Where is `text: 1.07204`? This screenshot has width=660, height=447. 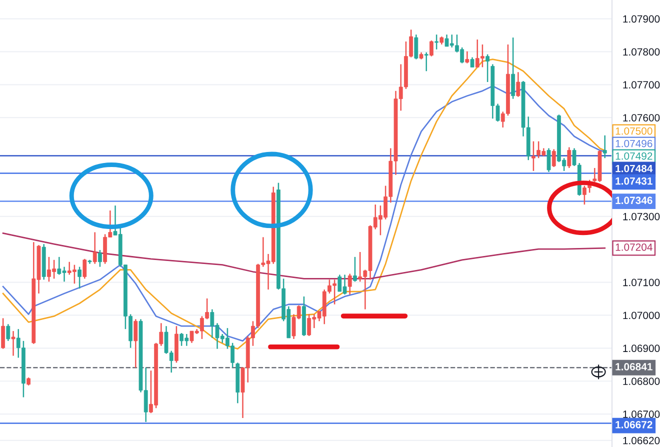 text: 1.07204 is located at coordinates (634, 247).